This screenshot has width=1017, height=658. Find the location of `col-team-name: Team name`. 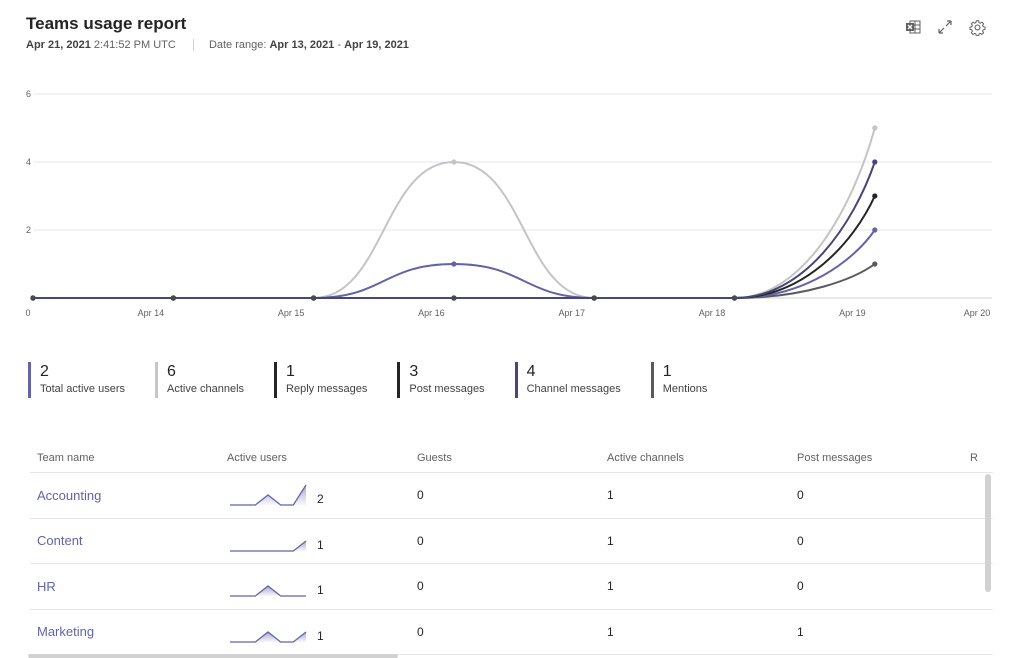

col-team-name: Team name is located at coordinates (66, 457).